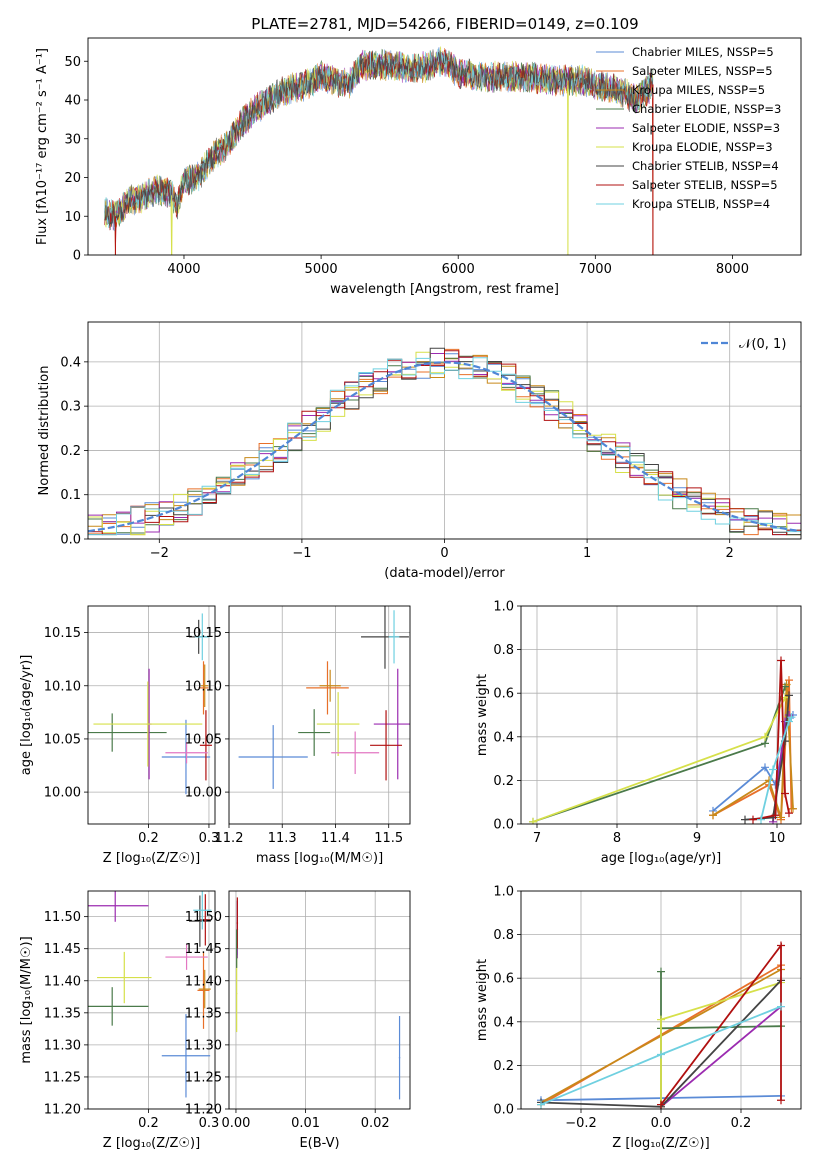 The width and height of the screenshot is (819, 1170). Describe the element at coordinates (42, 146) in the screenshot. I see `y-axis-label: Flux [fλ10⁻¹⁷ erg cm⁻² s⁻¹ A⁻¹]` at that location.